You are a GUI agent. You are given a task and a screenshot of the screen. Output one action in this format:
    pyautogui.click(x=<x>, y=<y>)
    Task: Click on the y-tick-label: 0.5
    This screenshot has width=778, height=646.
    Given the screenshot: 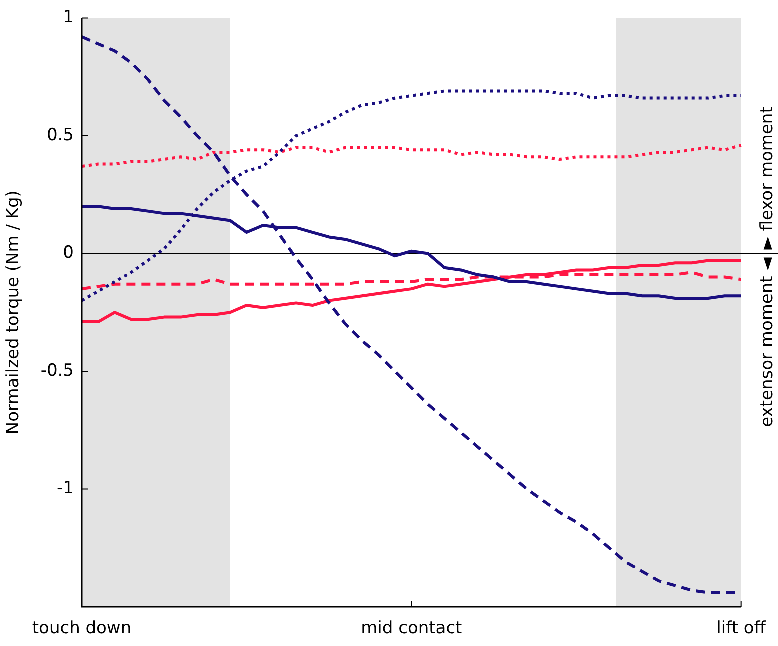 What is the action you would take?
    pyautogui.click(x=60, y=135)
    